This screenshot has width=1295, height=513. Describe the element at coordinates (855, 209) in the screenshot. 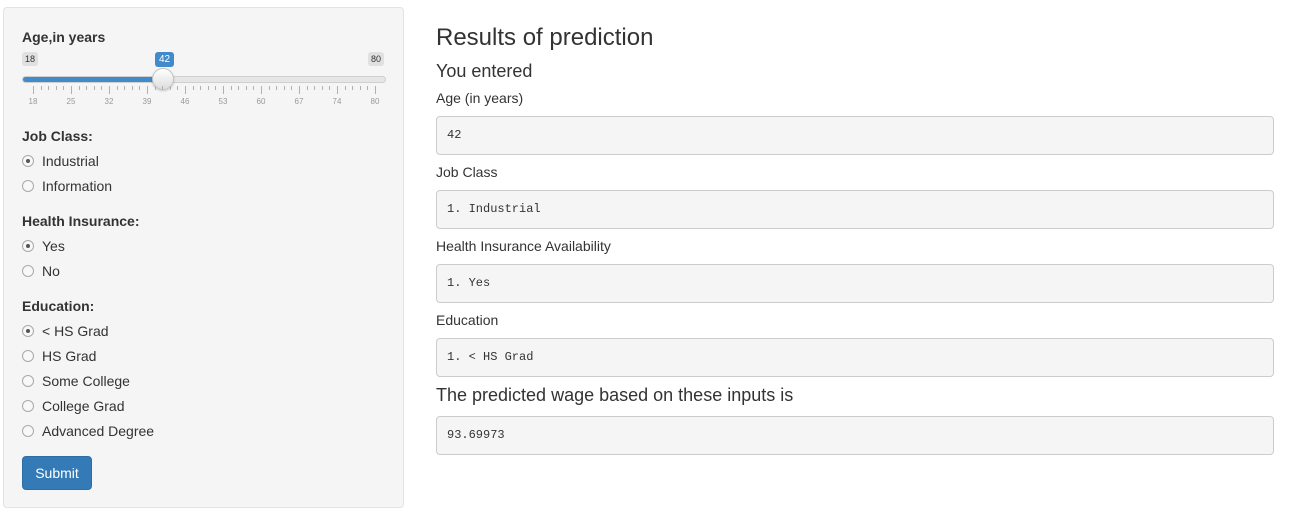

I see `job-class-output-box: 1. Industrial` at that location.